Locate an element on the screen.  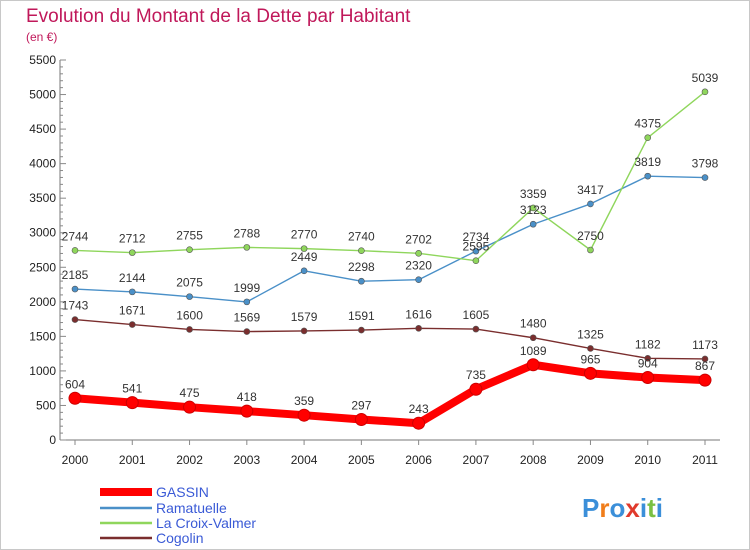
data-label: 1579 is located at coordinates (304, 317).